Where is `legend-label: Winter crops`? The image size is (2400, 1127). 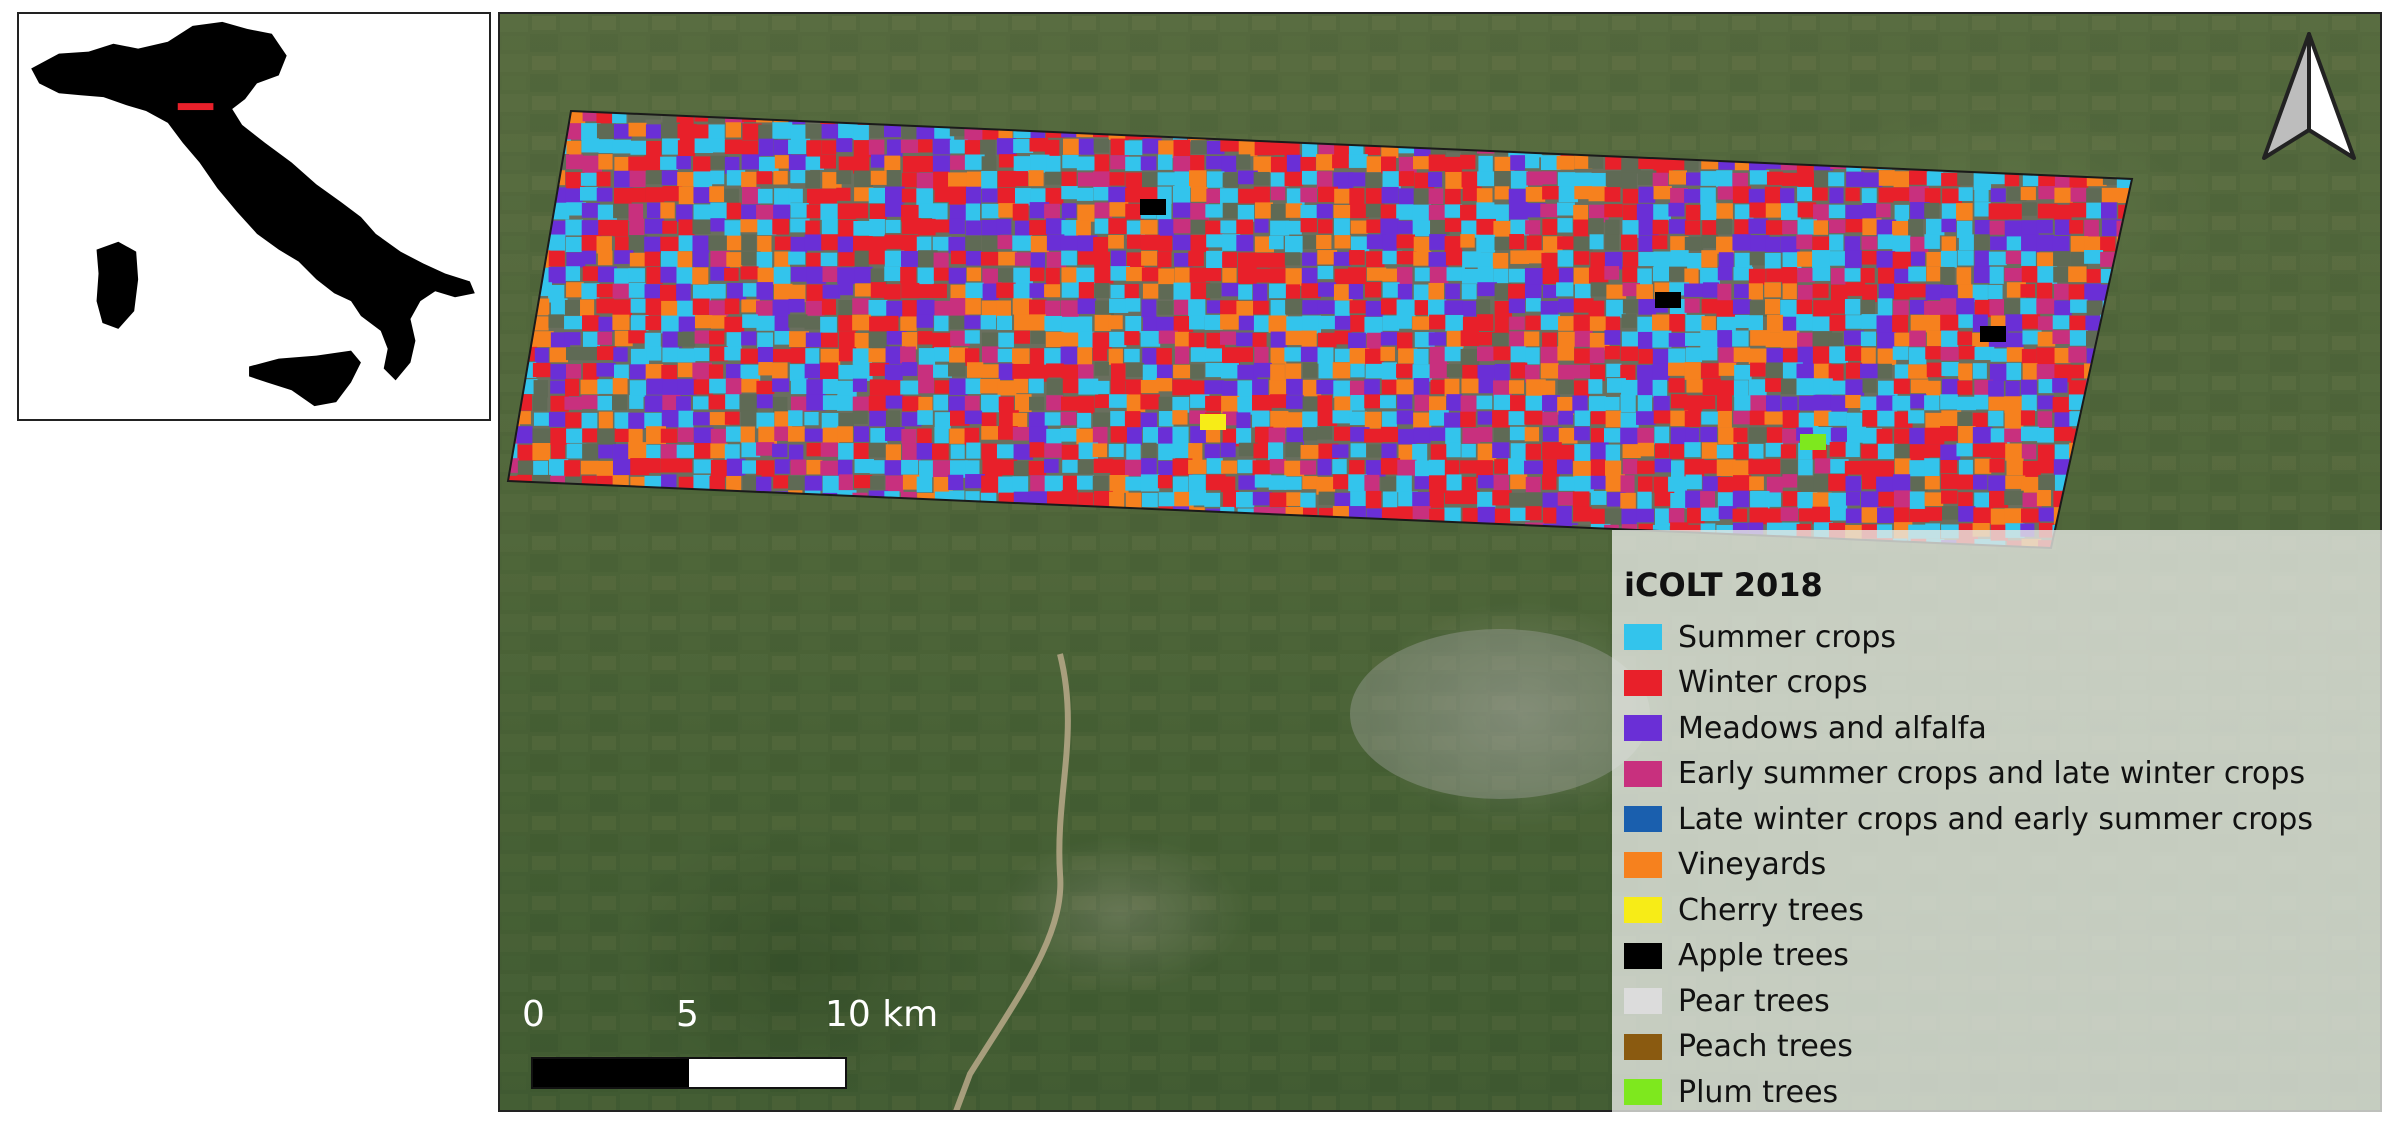
legend-label: Winter crops is located at coordinates (1773, 682).